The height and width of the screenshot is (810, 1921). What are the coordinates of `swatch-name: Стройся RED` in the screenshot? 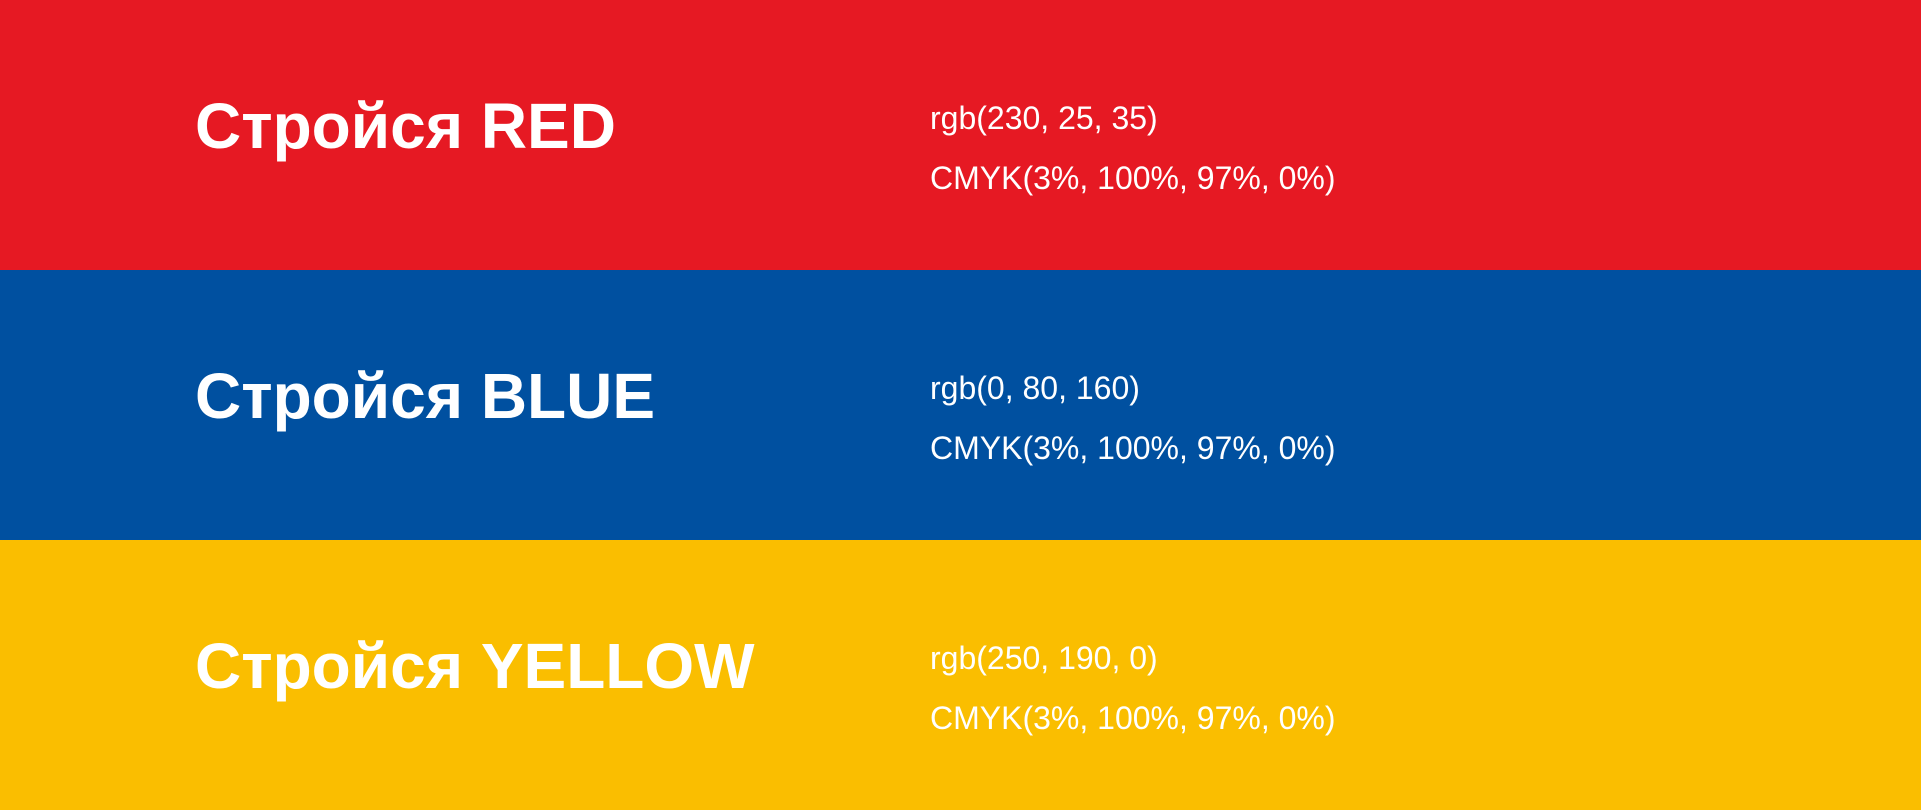 It's located at (405, 126).